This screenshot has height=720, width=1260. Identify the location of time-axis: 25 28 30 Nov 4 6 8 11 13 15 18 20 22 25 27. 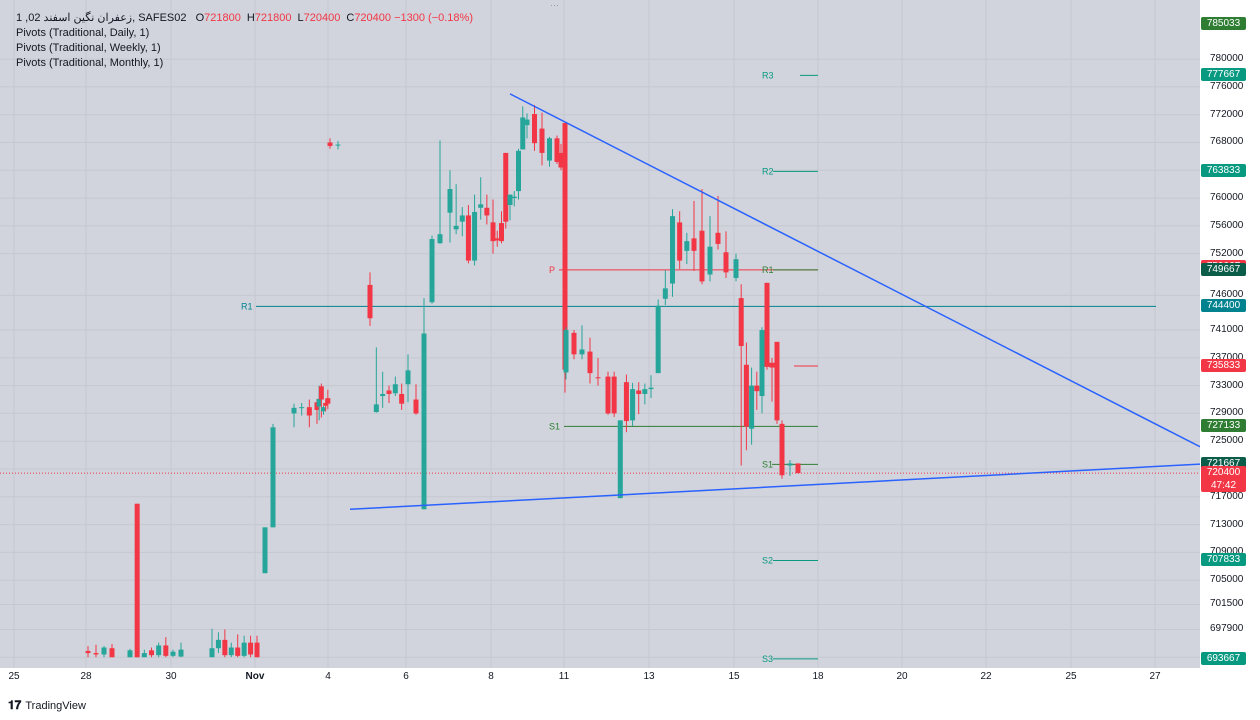
(600, 677).